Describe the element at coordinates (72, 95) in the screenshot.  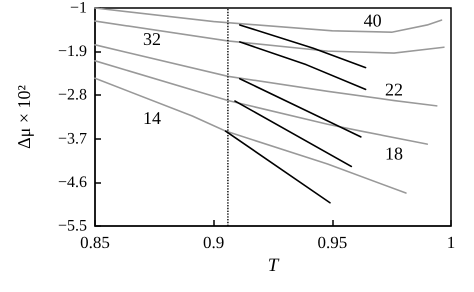
I see `y-tick-label: −2.8` at that location.